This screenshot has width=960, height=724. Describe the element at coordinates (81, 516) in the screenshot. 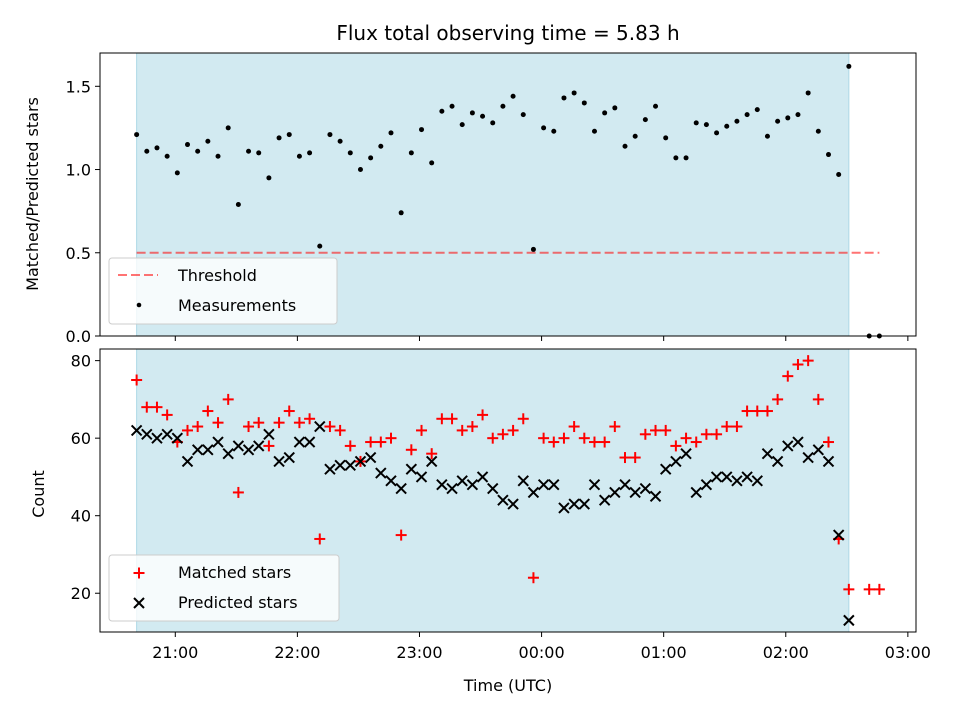

I see `y-tick-label: 40` at that location.